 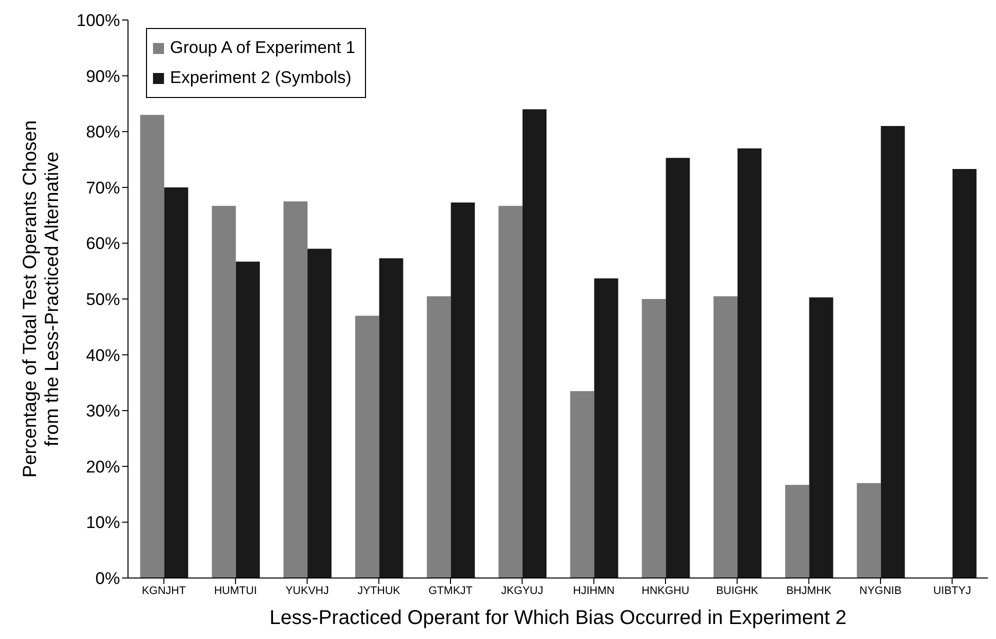 What do you see at coordinates (103, 411) in the screenshot?
I see `y-tick-label: 30%` at bounding box center [103, 411].